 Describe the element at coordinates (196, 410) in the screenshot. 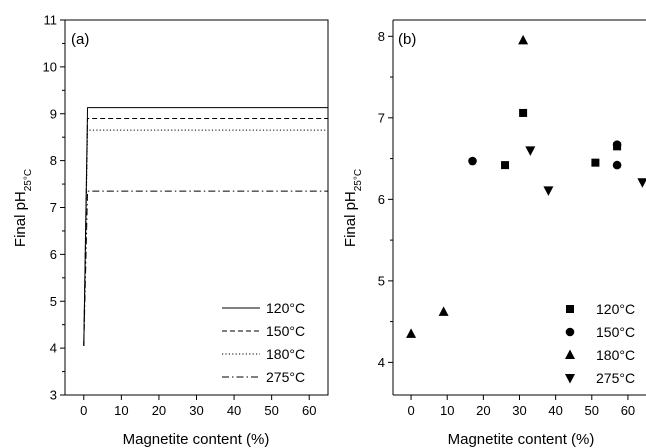

I see `panel-a-x-tick-label: 30` at that location.